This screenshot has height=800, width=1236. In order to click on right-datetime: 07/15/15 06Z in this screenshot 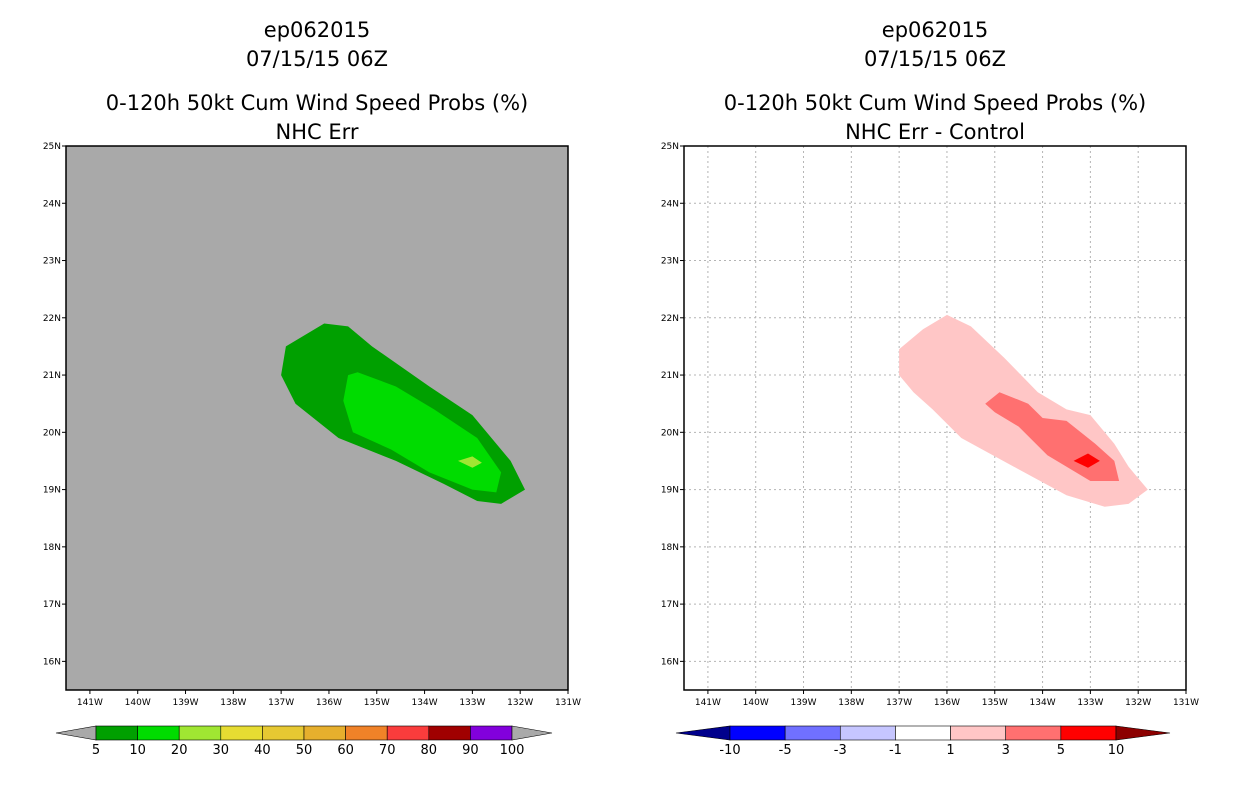, I will do `click(935, 59)`.